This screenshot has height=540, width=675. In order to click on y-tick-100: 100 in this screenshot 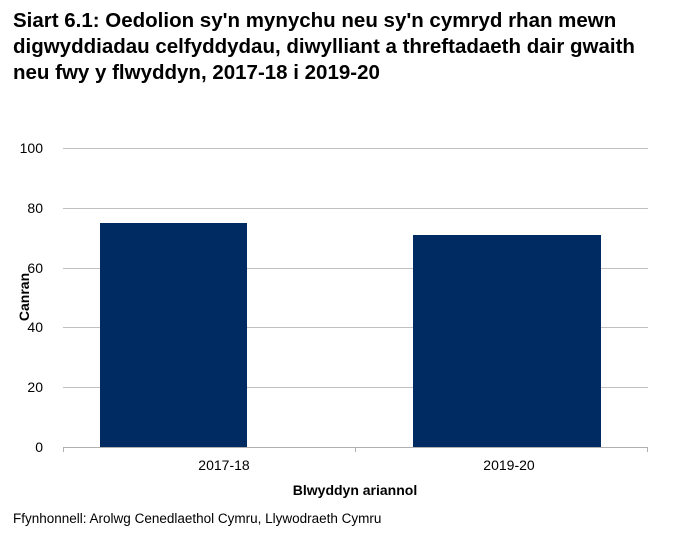, I will do `click(31, 148)`.